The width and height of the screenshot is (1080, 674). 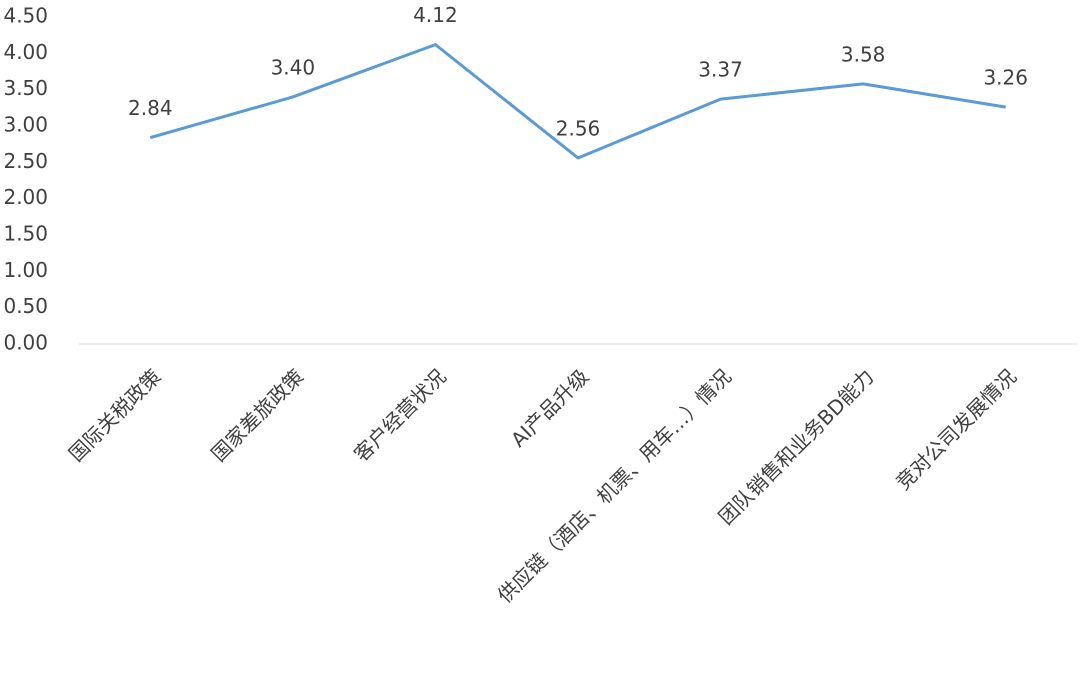 I want to click on data-label: 2.84, so click(x=150, y=108).